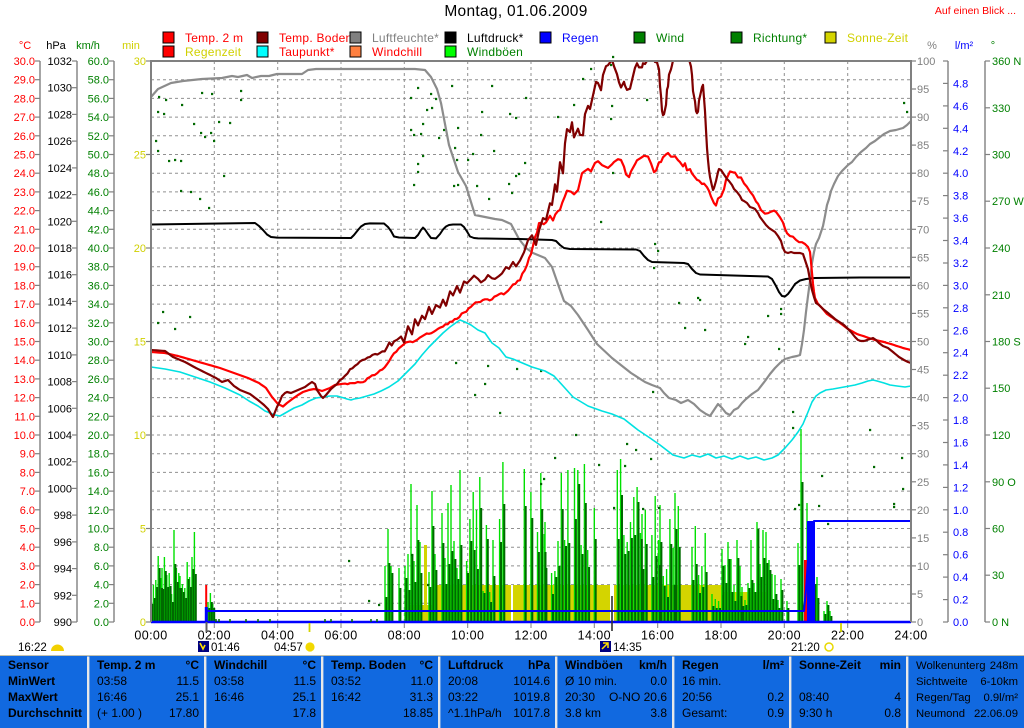  I want to click on svg-text: 18.0, so click(98, 455).